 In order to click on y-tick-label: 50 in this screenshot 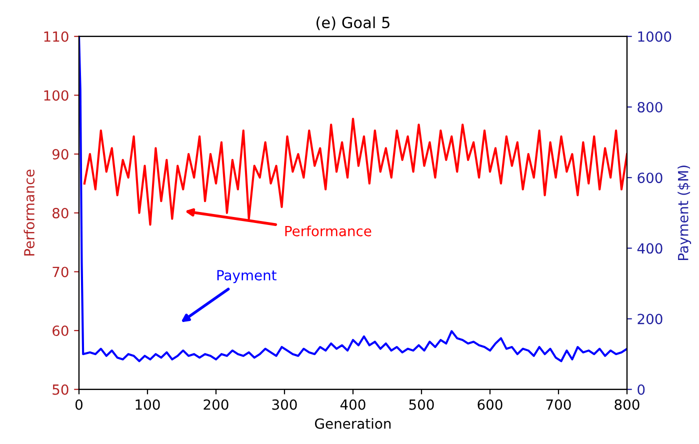, I will do `click(60, 389)`.